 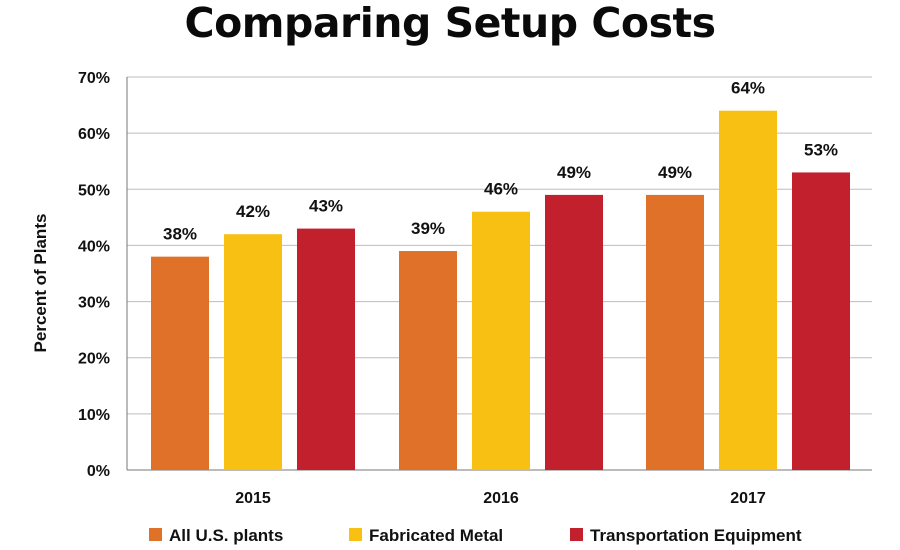 What do you see at coordinates (226, 535) in the screenshot?
I see `legend-label: All U.S. plants` at bounding box center [226, 535].